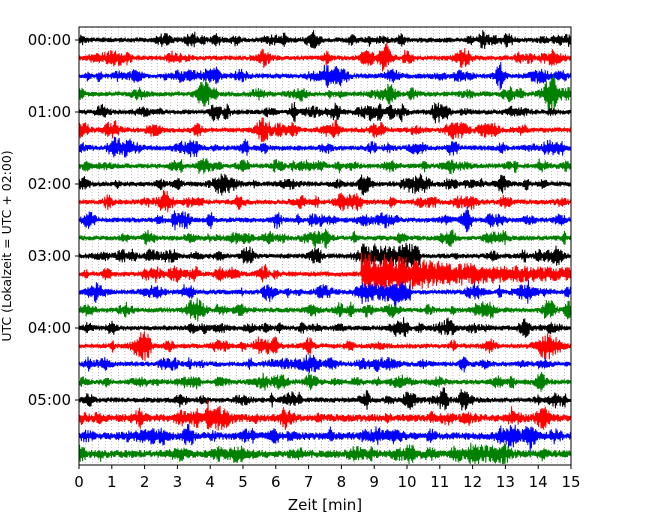 The image size is (650, 520). I want to click on x-axis-ticks: 0 1 2 3 4 5 6 7 8 9 10 11 12 13 14 15, so click(327, 478).